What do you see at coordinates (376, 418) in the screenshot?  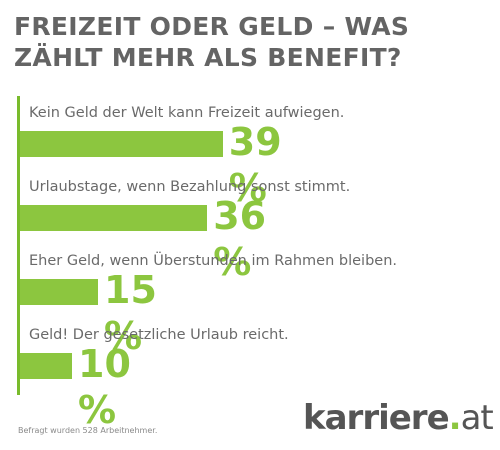 I see `logo-brand: karriere` at bounding box center [376, 418].